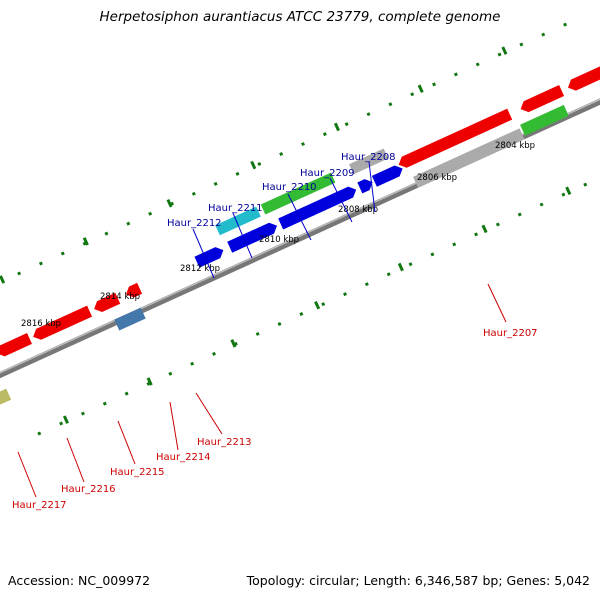  I want to click on gene-blue-d, so click(366, 185).